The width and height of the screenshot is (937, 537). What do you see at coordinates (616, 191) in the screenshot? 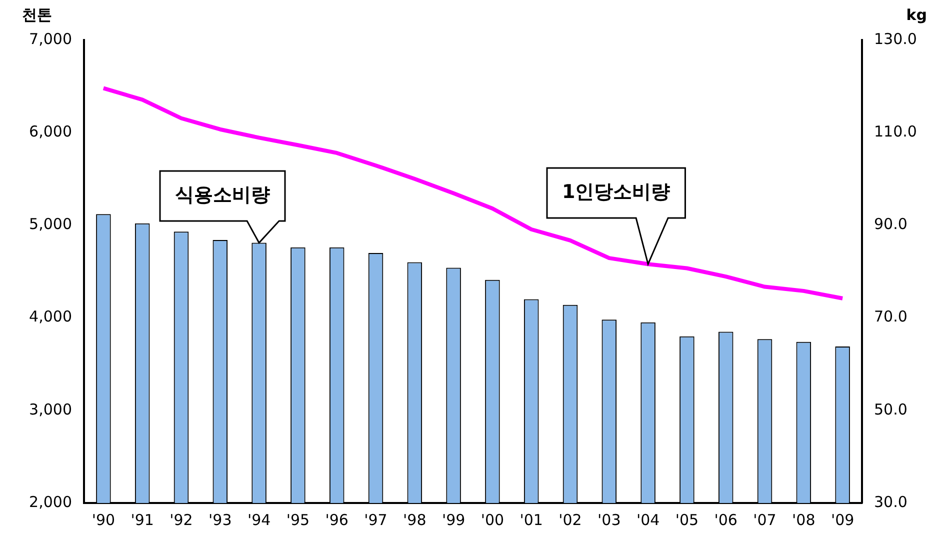
I see `series-label: 1인당소비량` at bounding box center [616, 191].